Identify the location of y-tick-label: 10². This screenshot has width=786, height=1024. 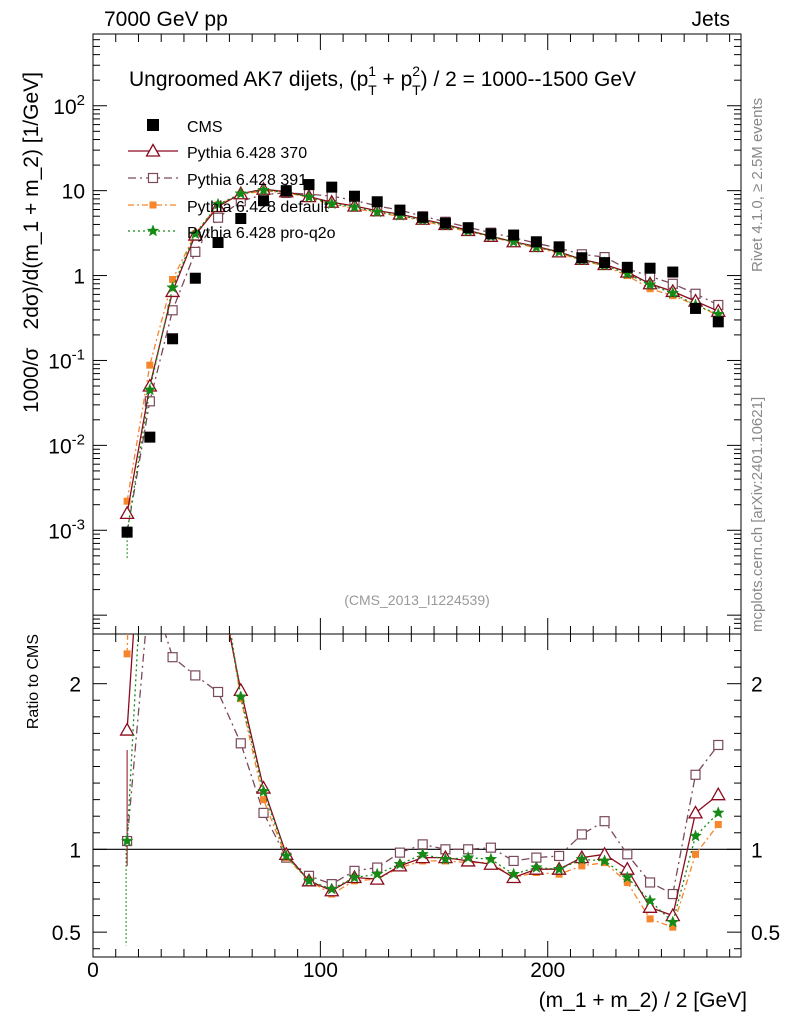
(69, 105).